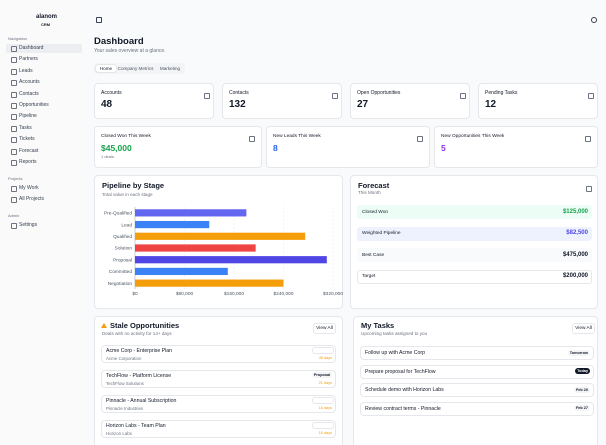 The width and height of the screenshot is (606, 445). I want to click on stale-age: 45 days, so click(325, 358).